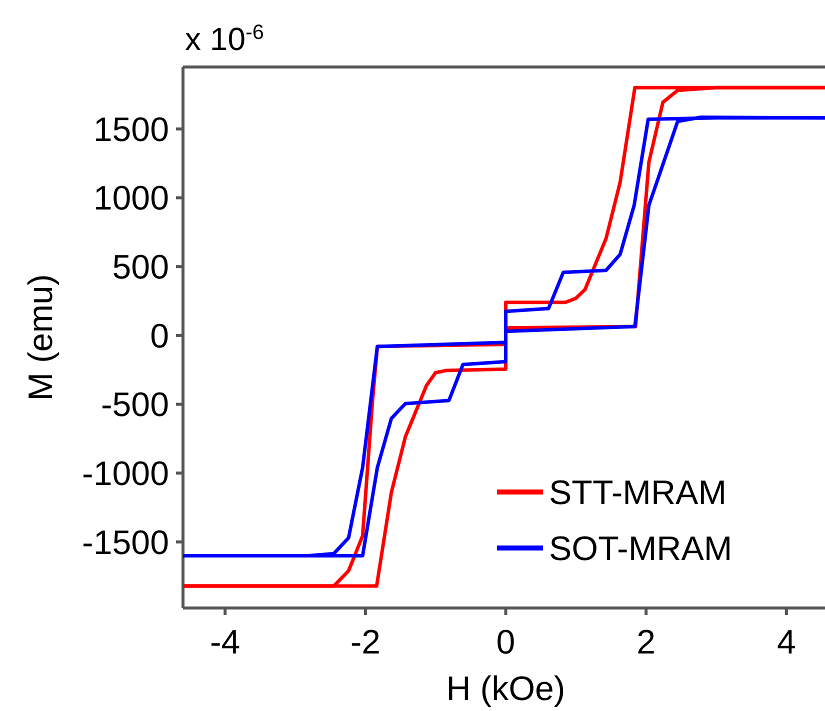 The width and height of the screenshot is (825, 711). I want to click on y-tick-label: -500, so click(134, 405).